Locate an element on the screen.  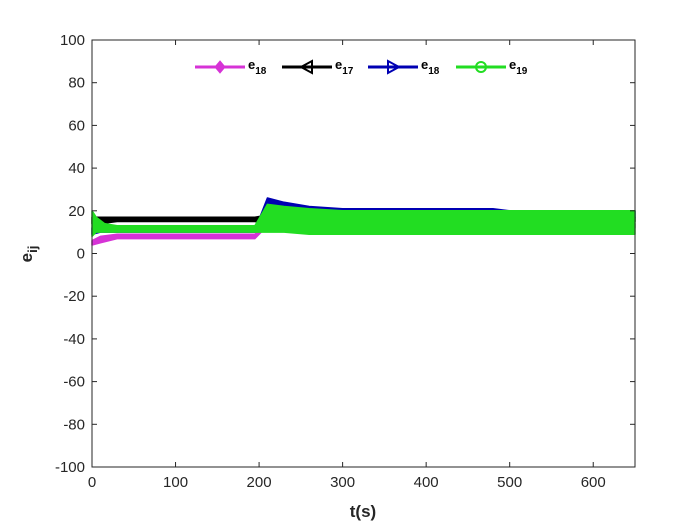
x-tick-label: 100 is located at coordinates (175, 482).